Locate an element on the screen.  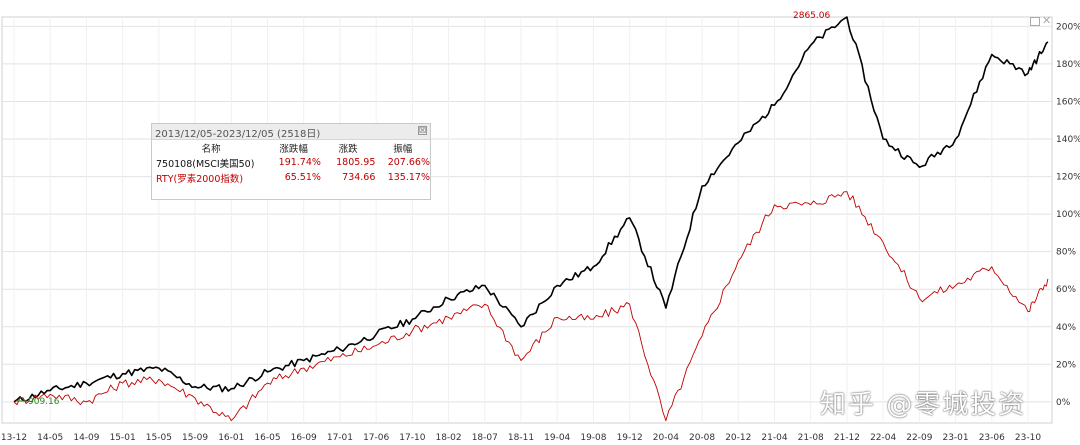
x-tick-label: 19-08 is located at coordinates (593, 438).